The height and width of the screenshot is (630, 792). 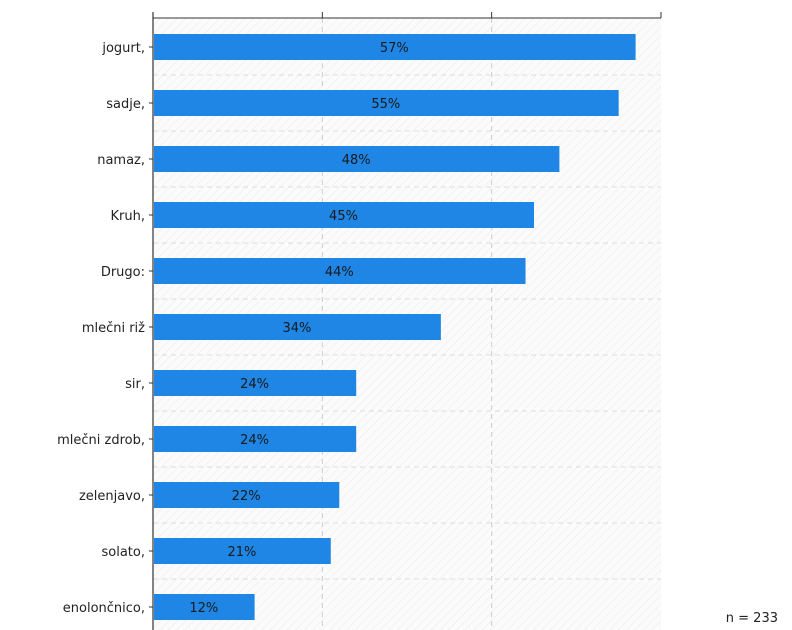 I want to click on category-label: jogurt,, so click(x=123, y=48).